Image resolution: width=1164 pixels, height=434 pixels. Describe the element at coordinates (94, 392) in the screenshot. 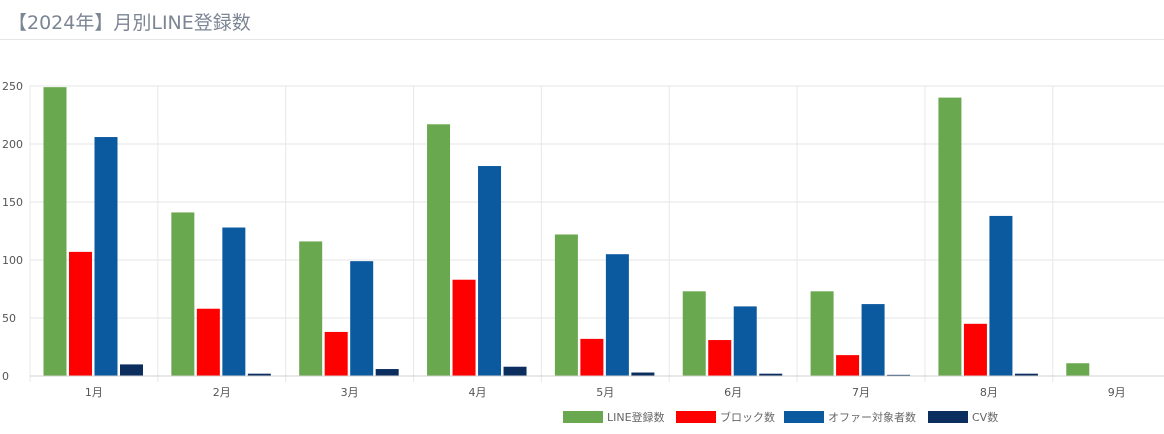

I see `x-tick-label: 1月` at that location.